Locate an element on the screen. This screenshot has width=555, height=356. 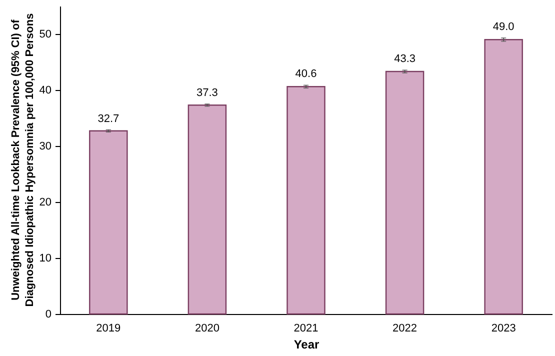
x-tick-label: 2019 is located at coordinates (108, 328).